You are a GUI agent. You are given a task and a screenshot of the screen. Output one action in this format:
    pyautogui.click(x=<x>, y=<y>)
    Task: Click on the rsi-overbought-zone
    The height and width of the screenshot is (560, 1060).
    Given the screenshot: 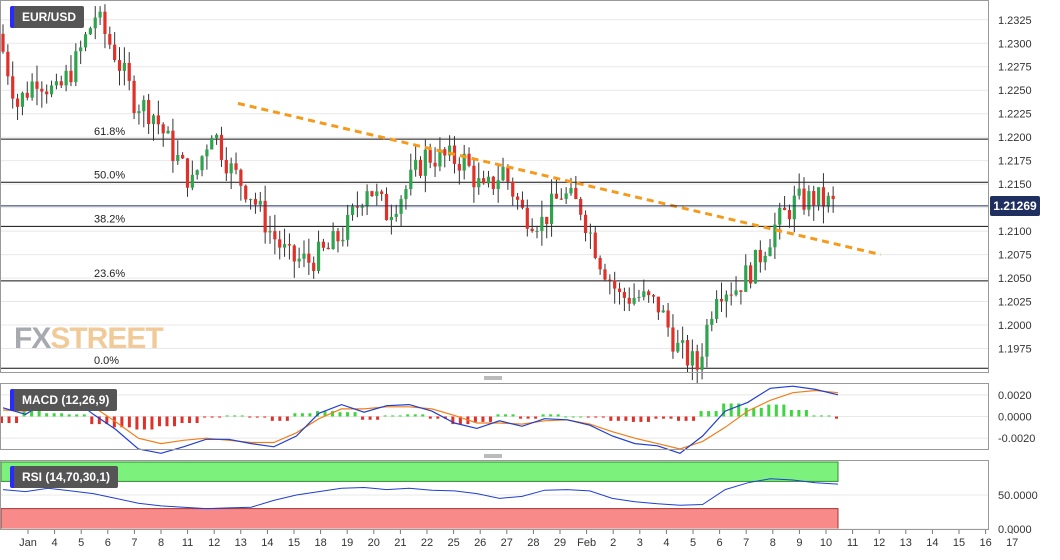 What is the action you would take?
    pyautogui.click(x=419, y=471)
    